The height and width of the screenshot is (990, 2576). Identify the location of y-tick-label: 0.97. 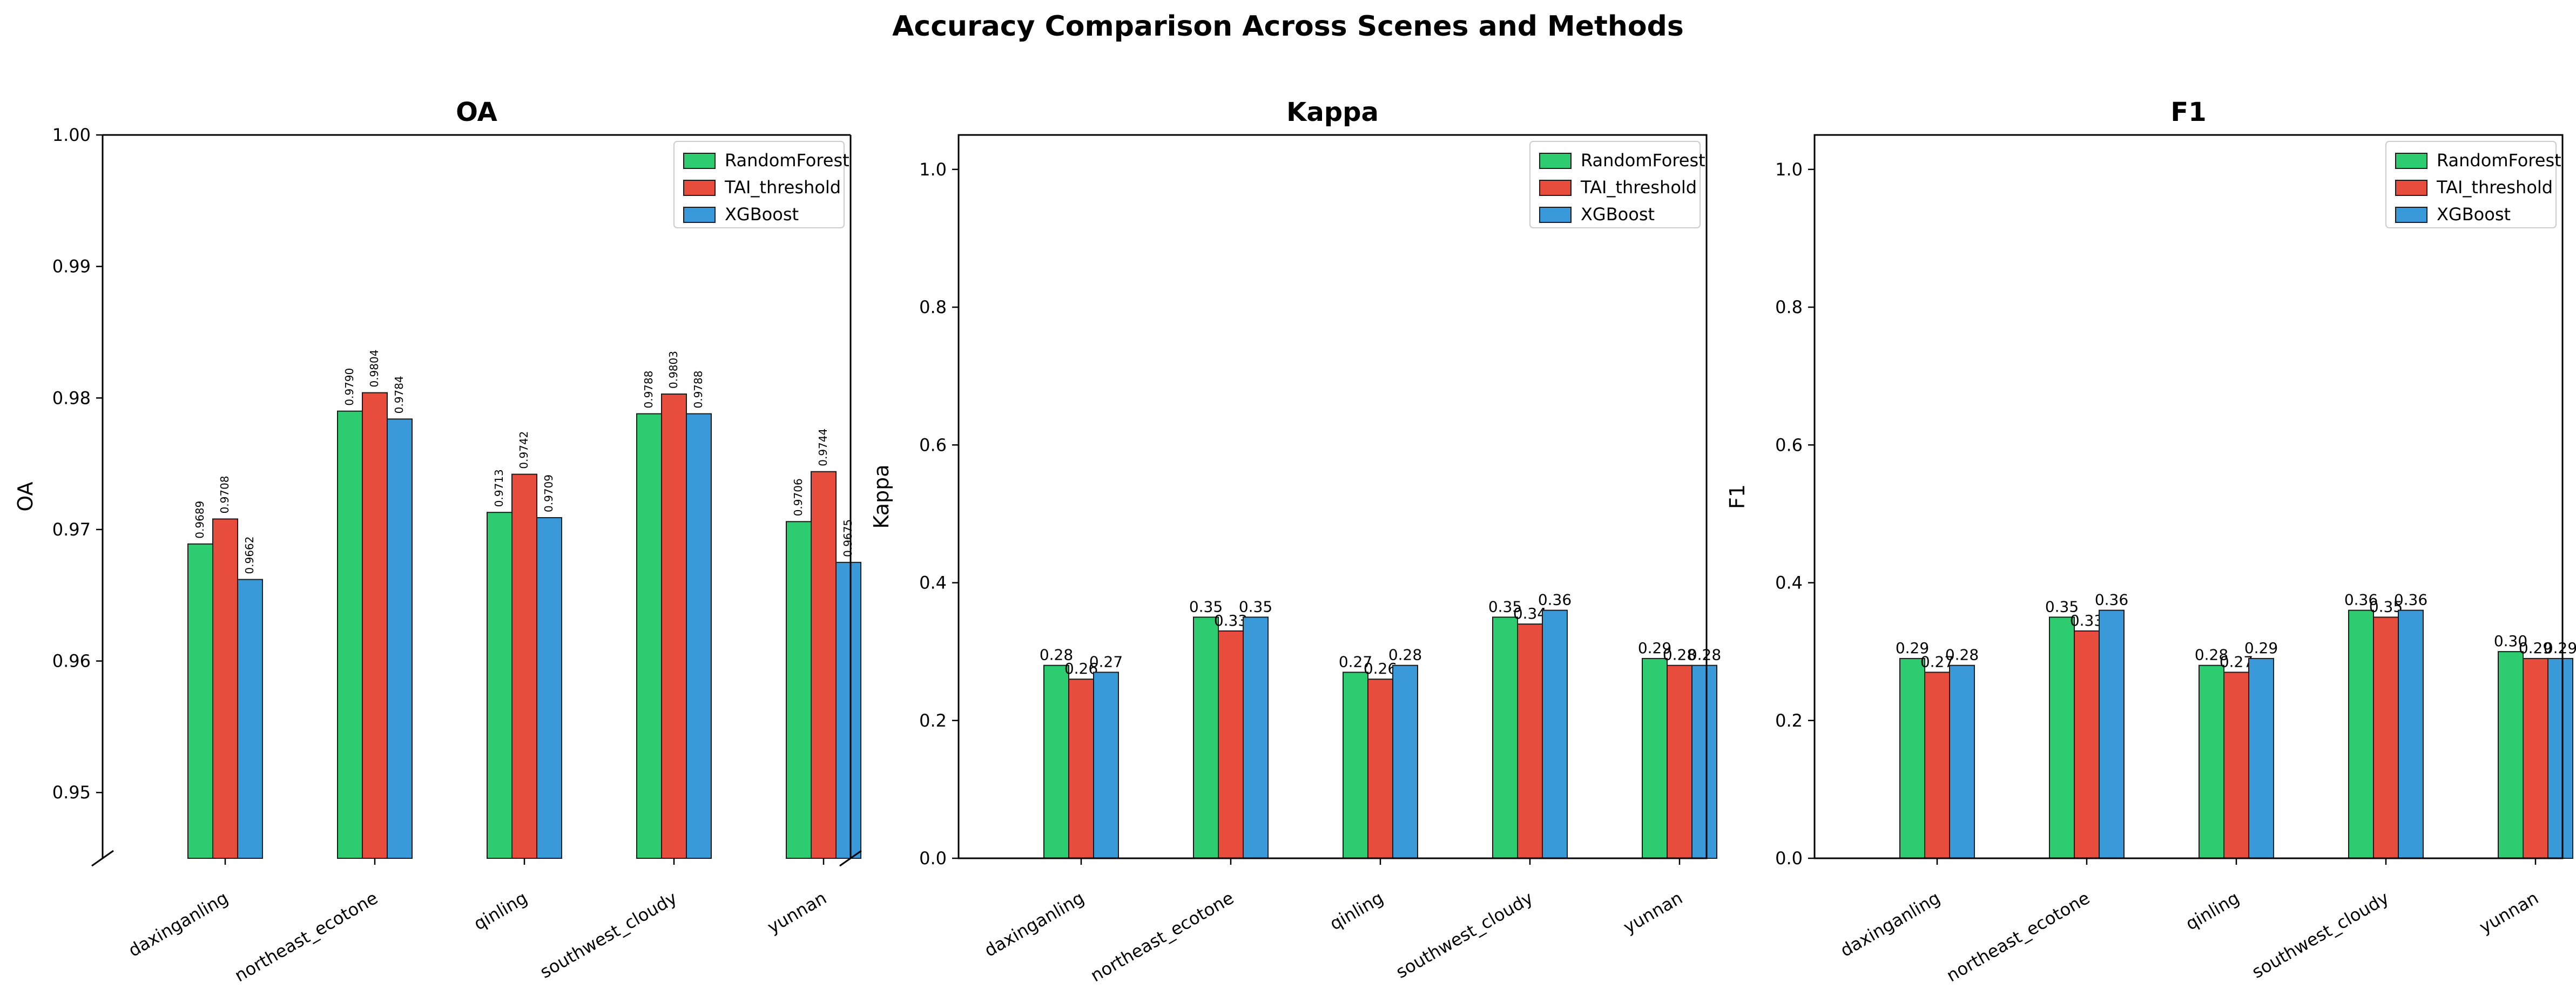
(71, 529).